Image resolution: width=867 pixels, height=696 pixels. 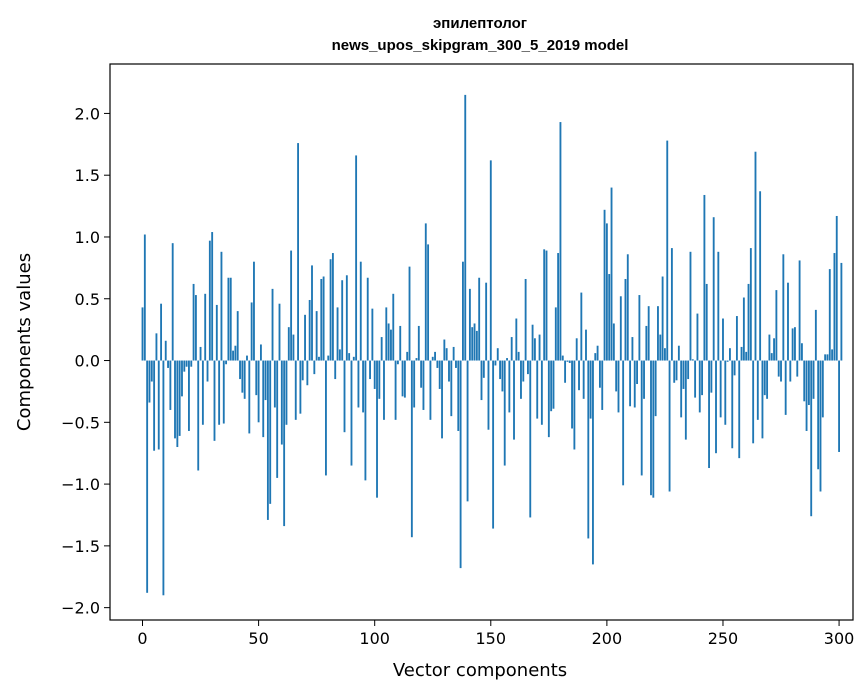 What do you see at coordinates (80, 546) in the screenshot?
I see `y-tick-label: −1.5` at bounding box center [80, 546].